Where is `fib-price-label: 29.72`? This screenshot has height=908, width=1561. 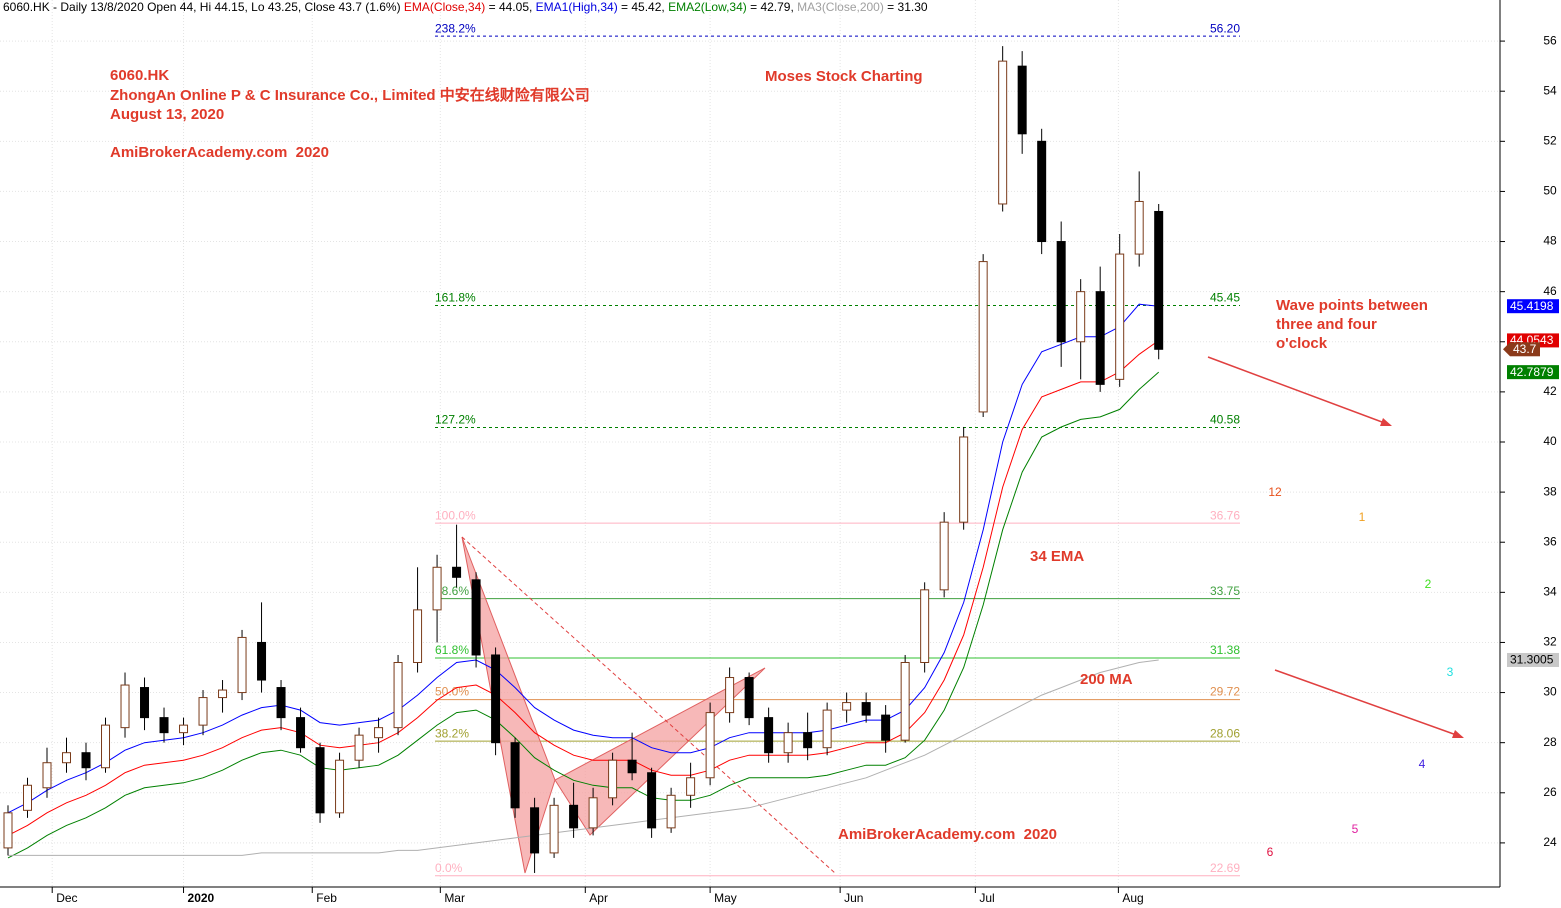
fib-price-label: 29.72 is located at coordinates (1225, 692).